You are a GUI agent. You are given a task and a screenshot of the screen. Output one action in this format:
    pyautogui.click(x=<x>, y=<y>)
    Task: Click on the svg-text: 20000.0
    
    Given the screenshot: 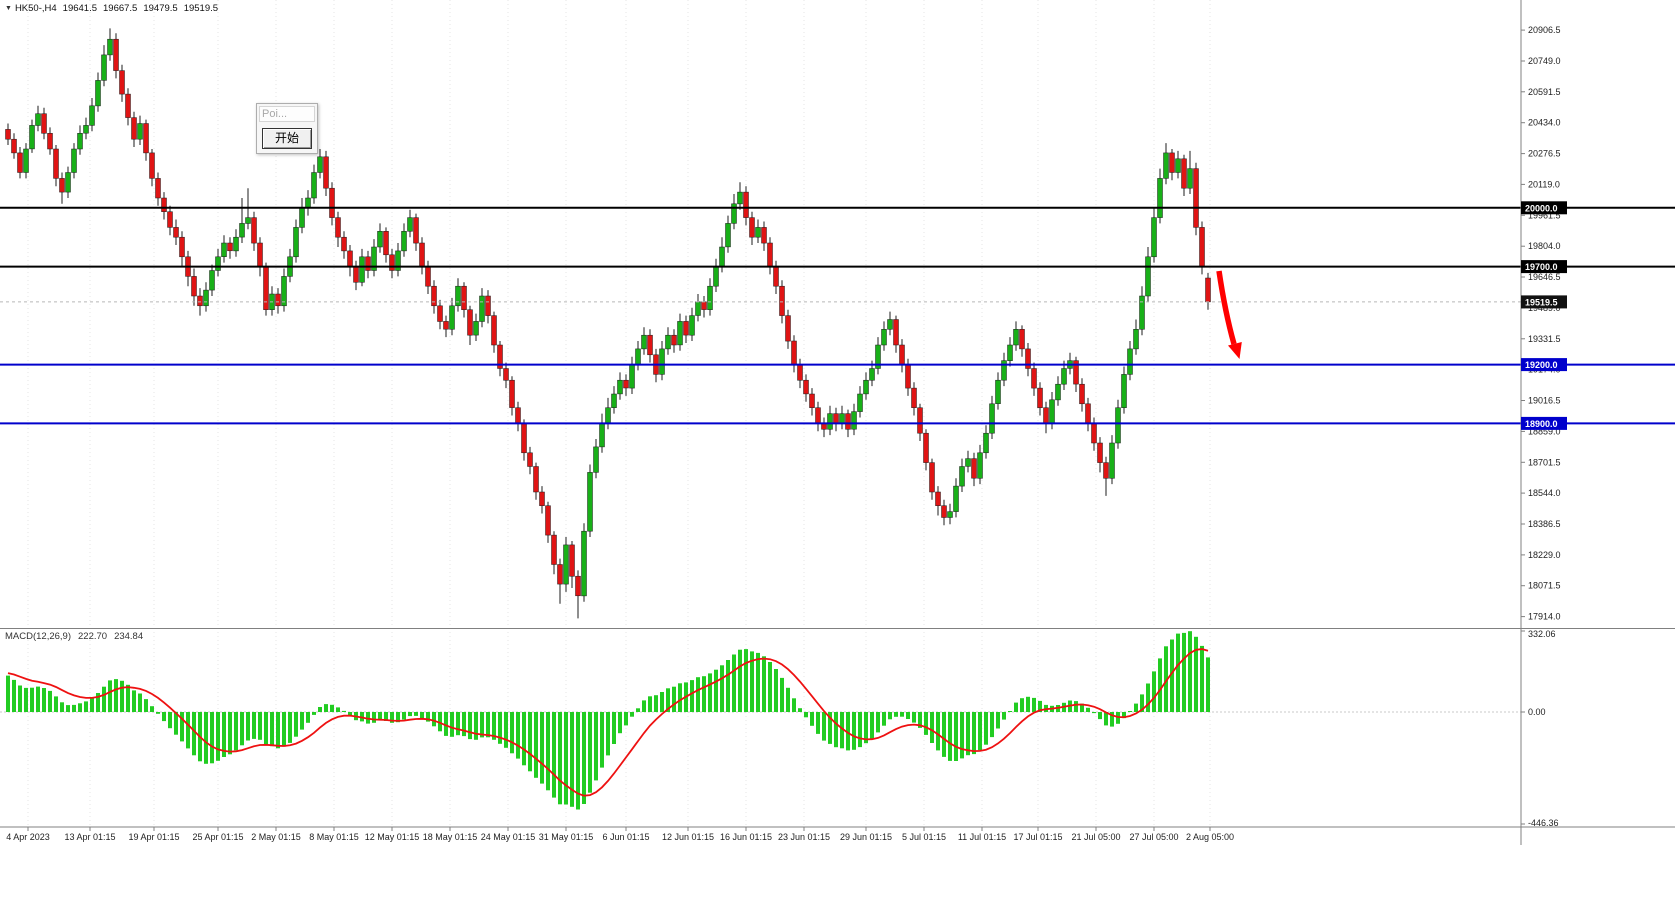 What is the action you would take?
    pyautogui.click(x=1541, y=208)
    